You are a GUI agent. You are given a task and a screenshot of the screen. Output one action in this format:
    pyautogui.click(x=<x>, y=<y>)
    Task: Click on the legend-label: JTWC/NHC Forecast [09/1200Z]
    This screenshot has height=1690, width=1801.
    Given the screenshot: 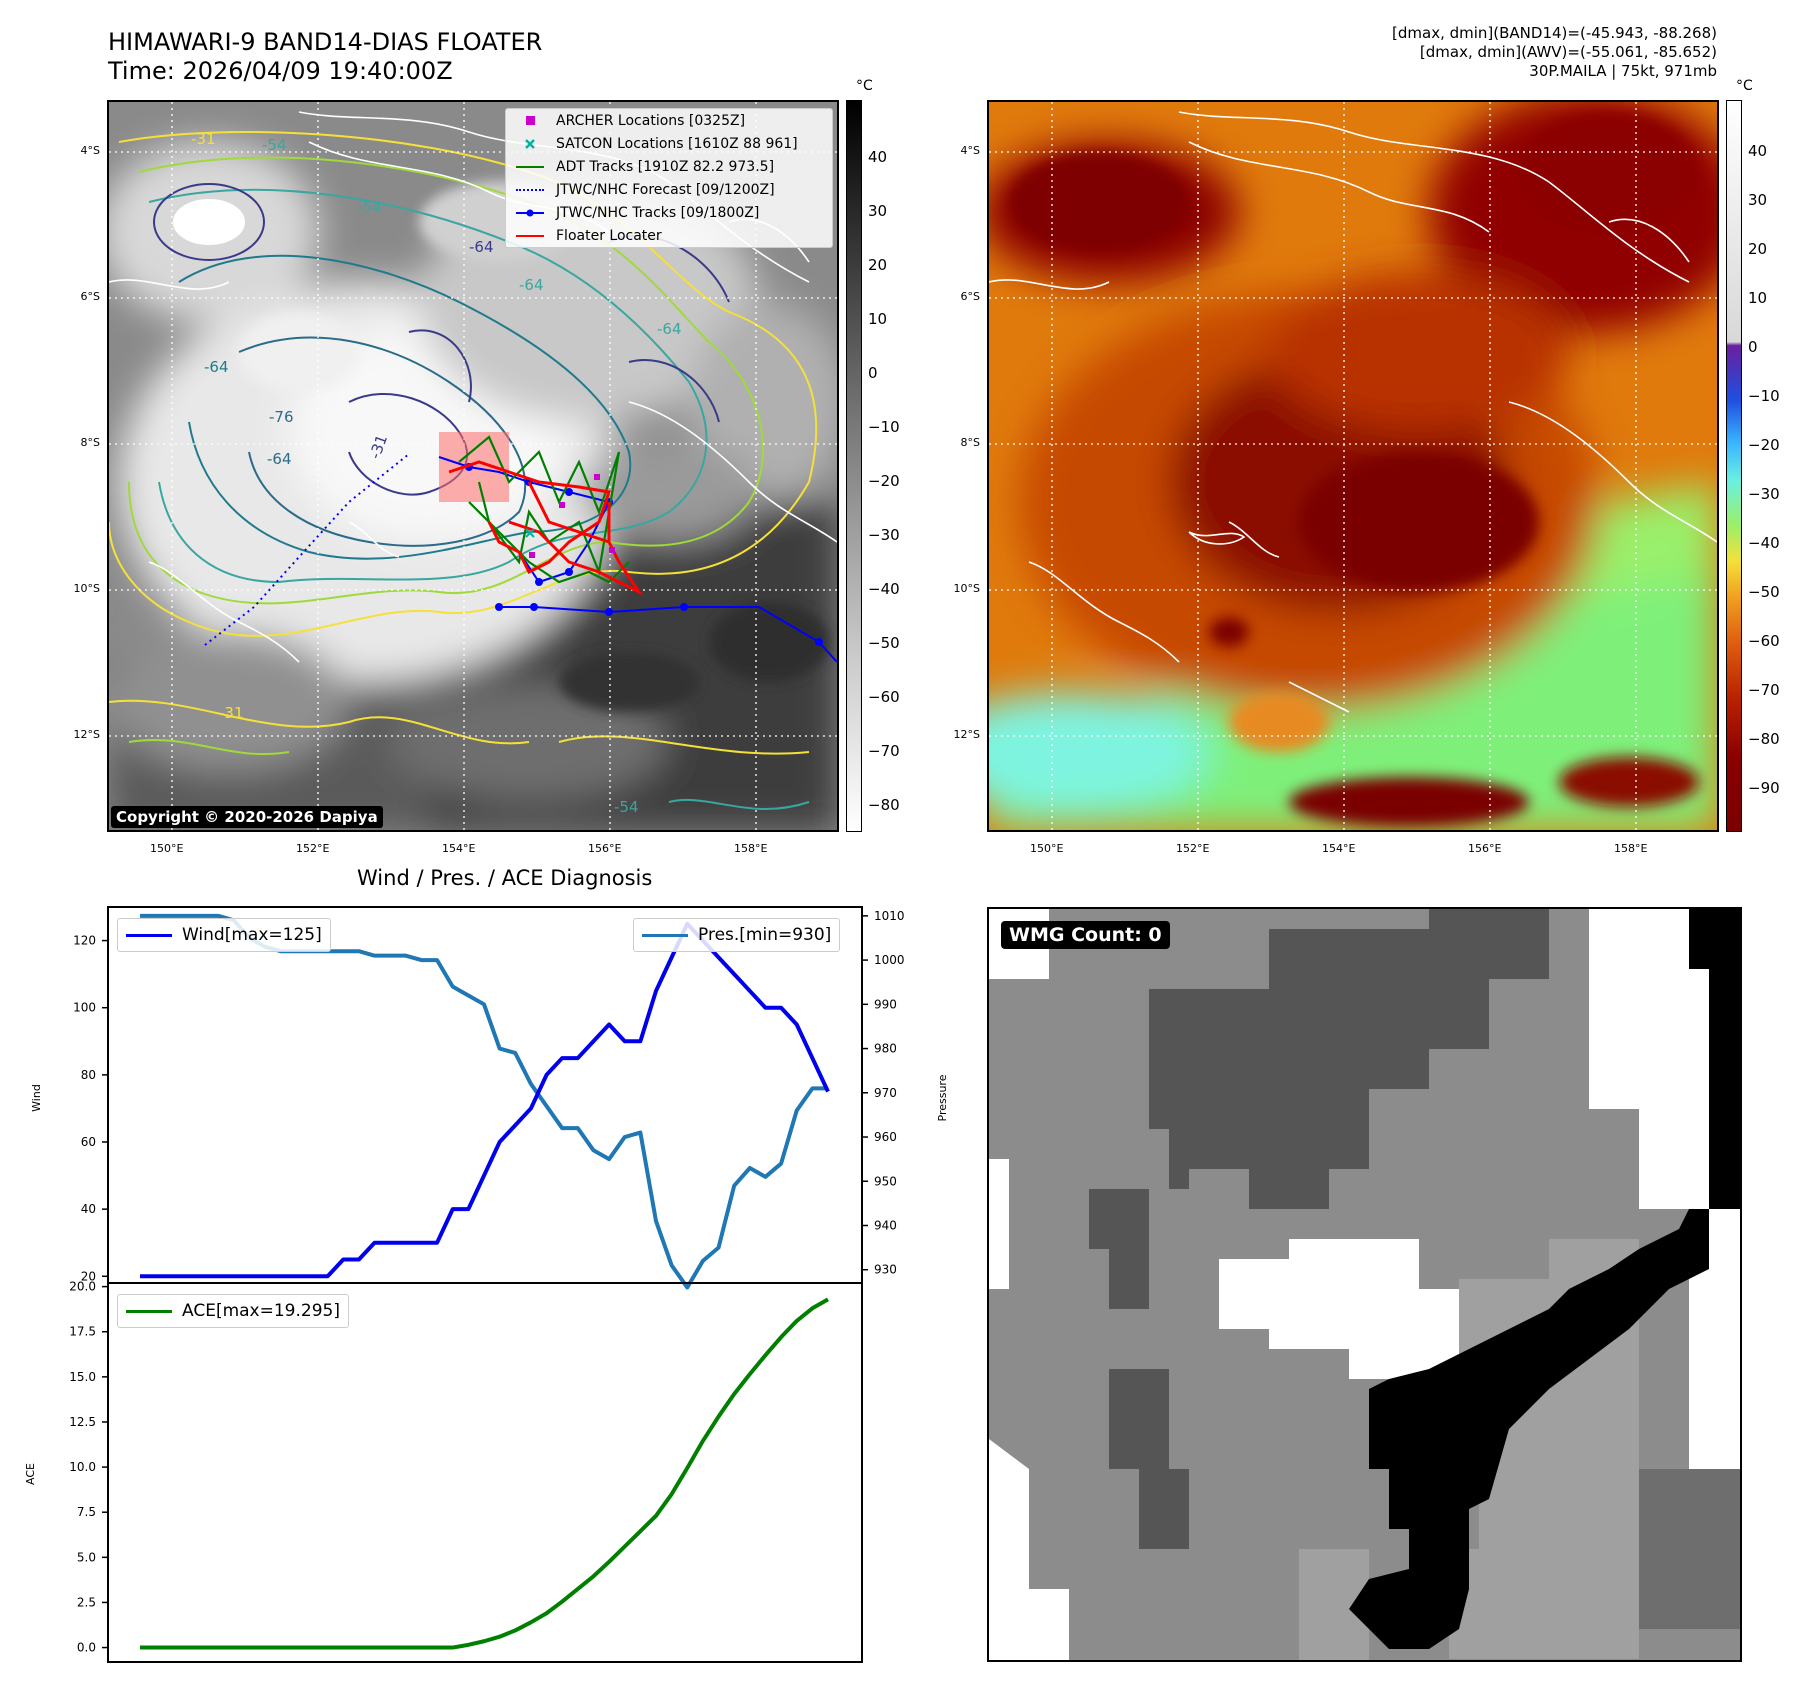 What is the action you would take?
    pyautogui.click(x=665, y=189)
    